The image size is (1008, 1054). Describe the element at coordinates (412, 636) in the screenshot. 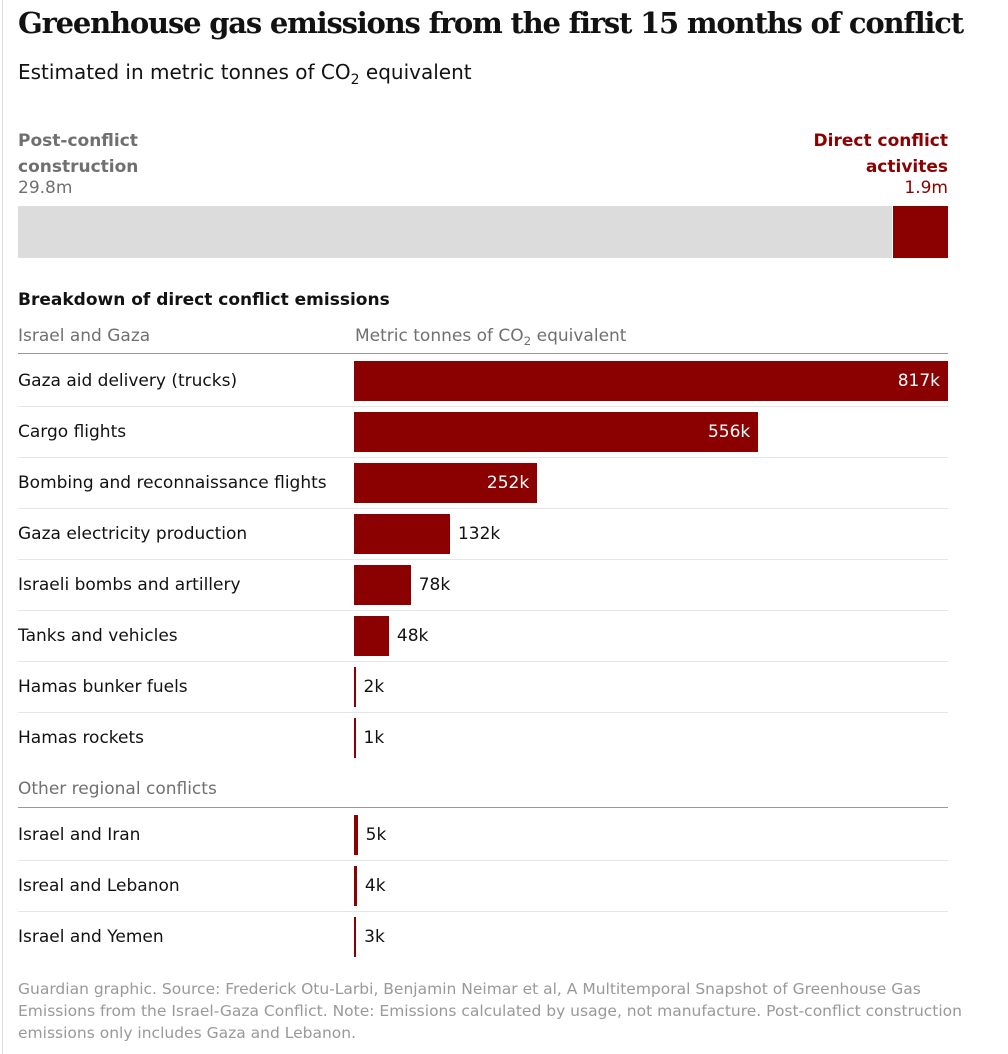

I see `data-label: 48k` at that location.